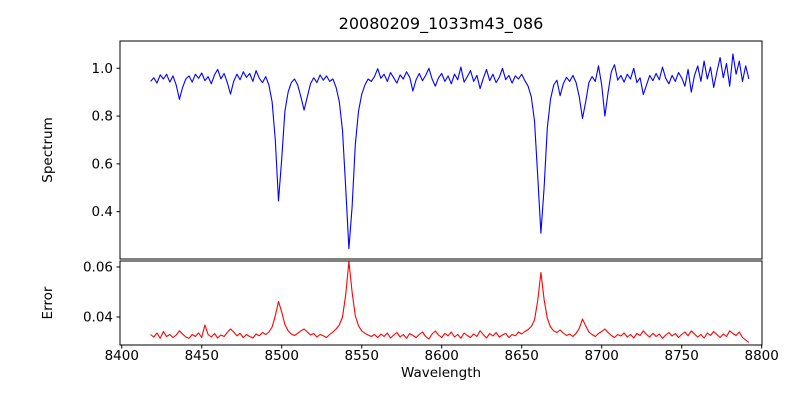 Image resolution: width=800 pixels, height=400 pixels. I want to click on spectrum-y-ticks: 1.0 0.8 0.6 0.4, so click(106, 140).